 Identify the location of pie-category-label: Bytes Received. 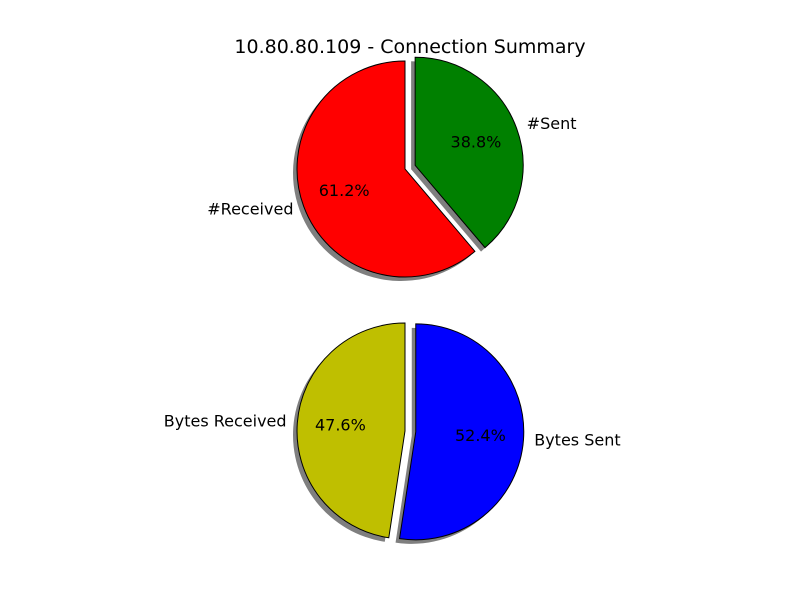
(225, 421).